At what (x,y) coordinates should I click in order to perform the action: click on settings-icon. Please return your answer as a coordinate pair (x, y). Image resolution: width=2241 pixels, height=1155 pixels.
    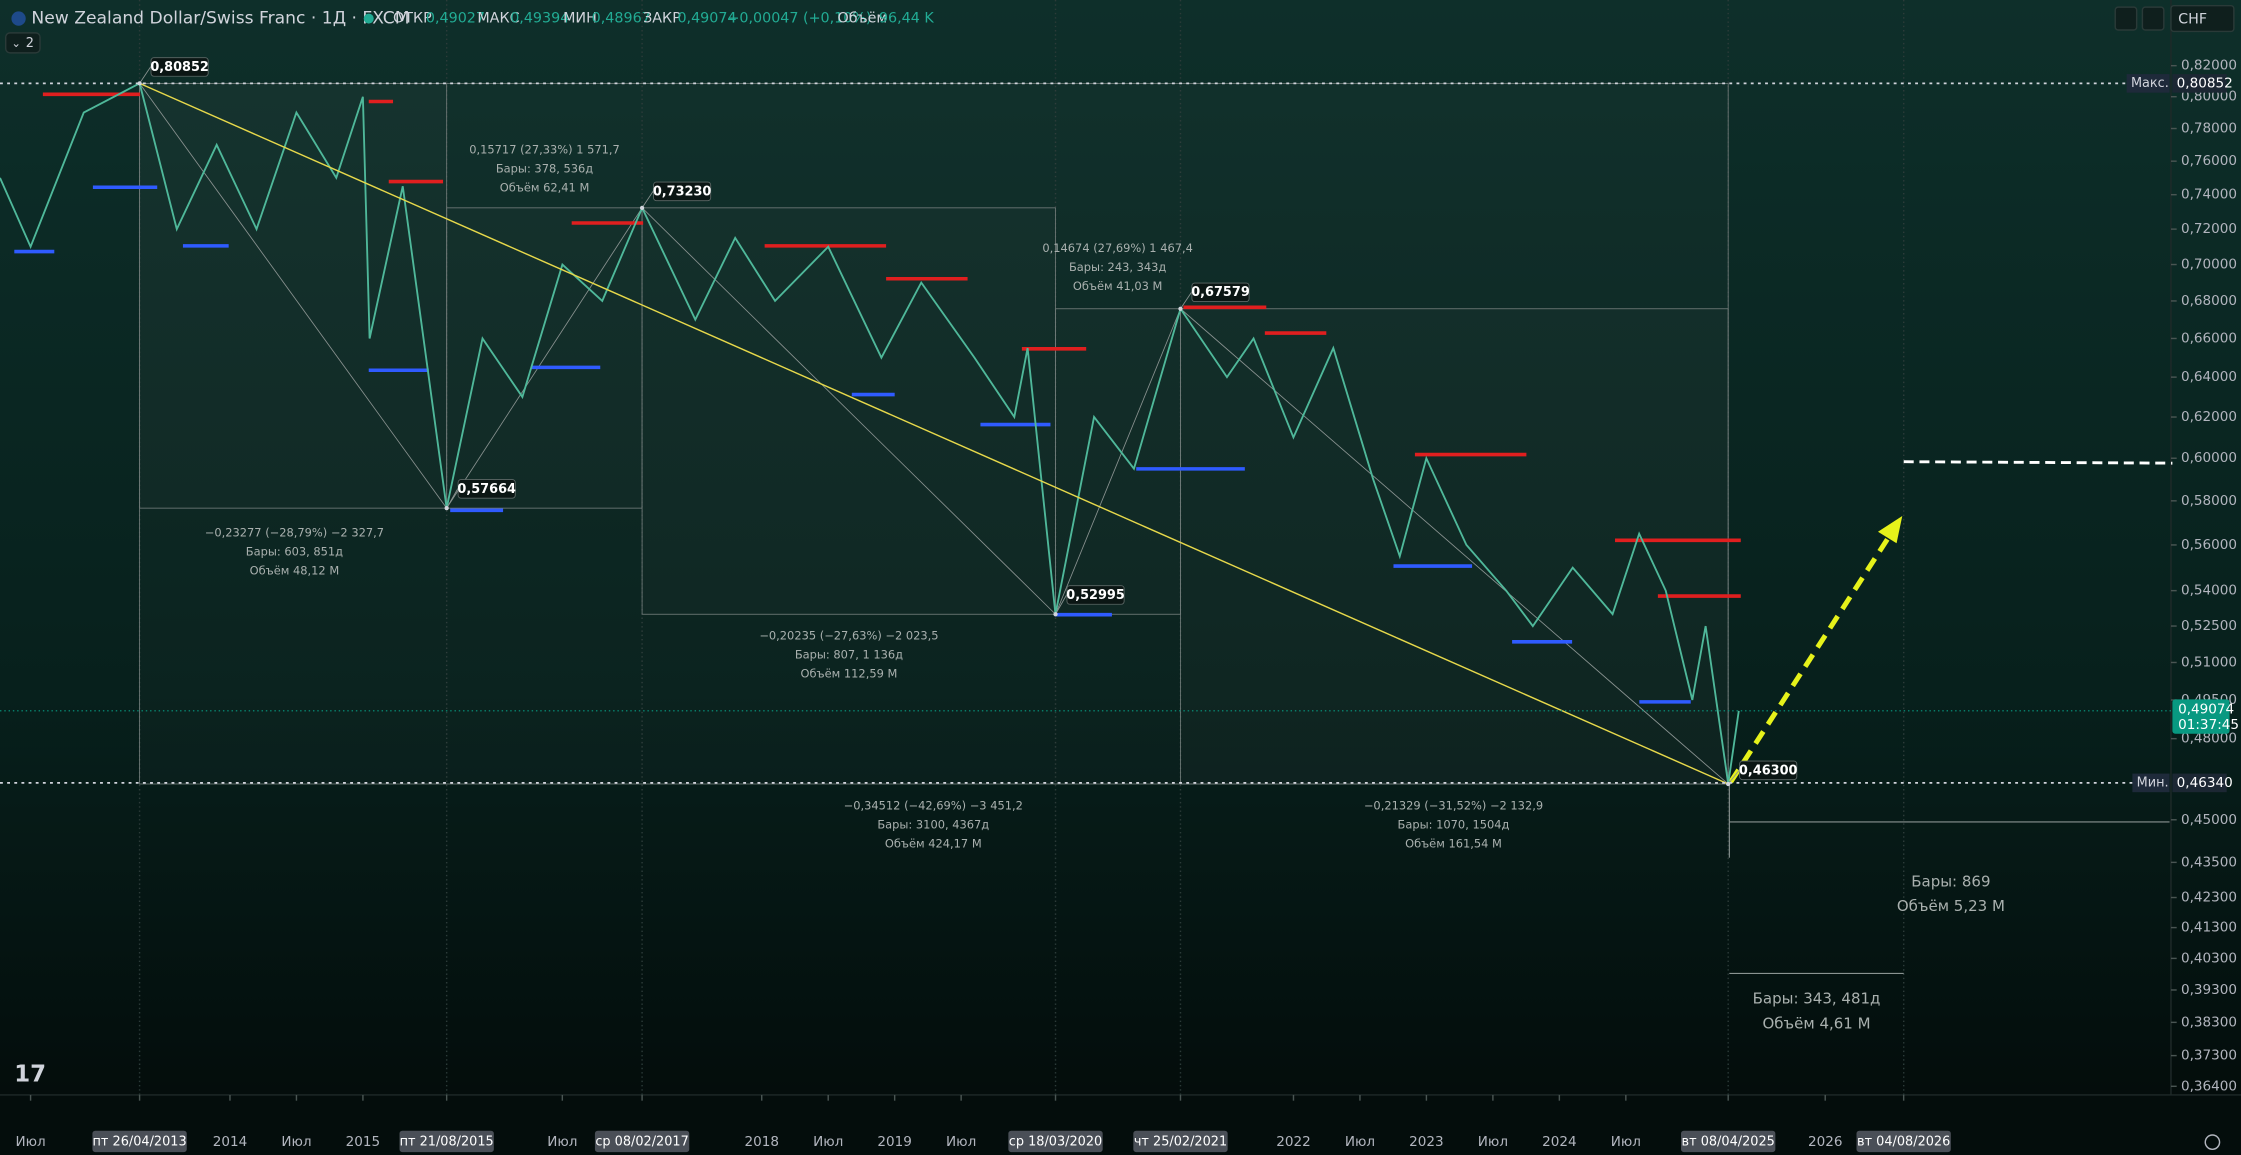
    Looking at the image, I should click on (2212, 1142).